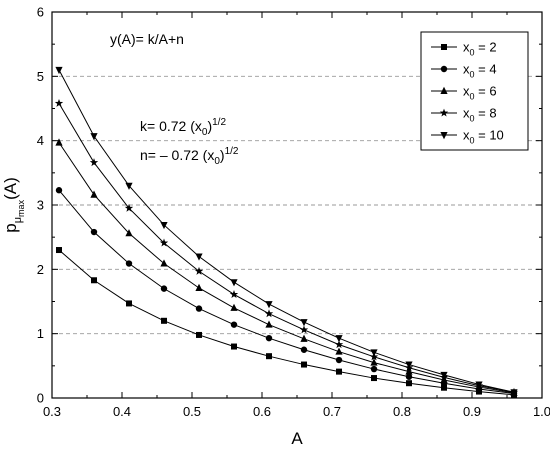 The width and height of the screenshot is (550, 452). Describe the element at coordinates (192, 411) in the screenshot. I see `x-tick-label: 0.5` at that location.